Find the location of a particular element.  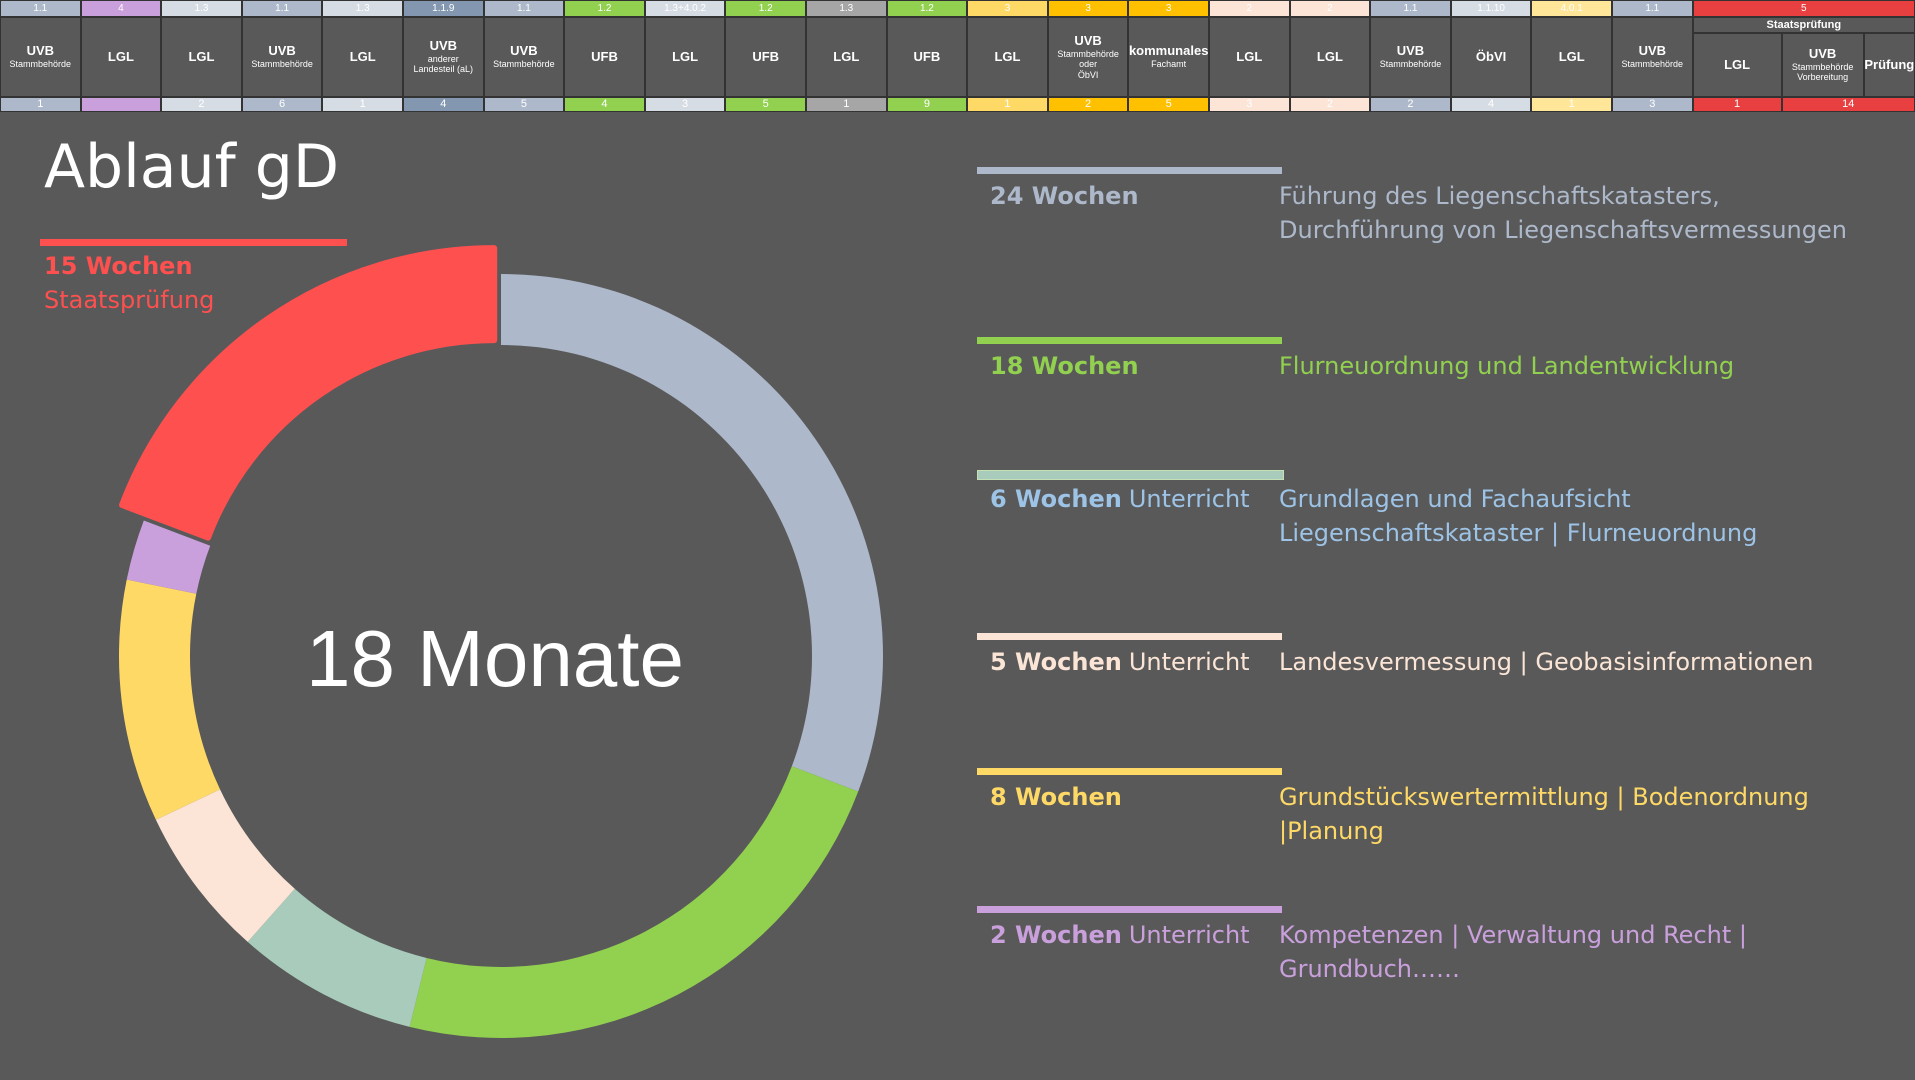

exam-count: 1 is located at coordinates (1737, 104).